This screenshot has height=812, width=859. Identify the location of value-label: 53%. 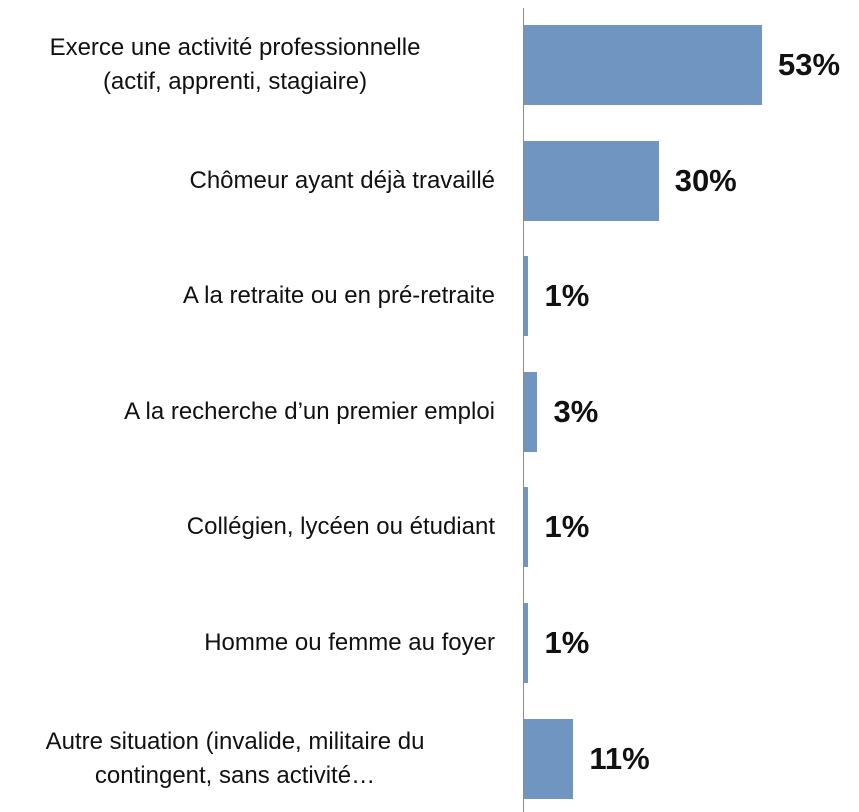
(809, 64).